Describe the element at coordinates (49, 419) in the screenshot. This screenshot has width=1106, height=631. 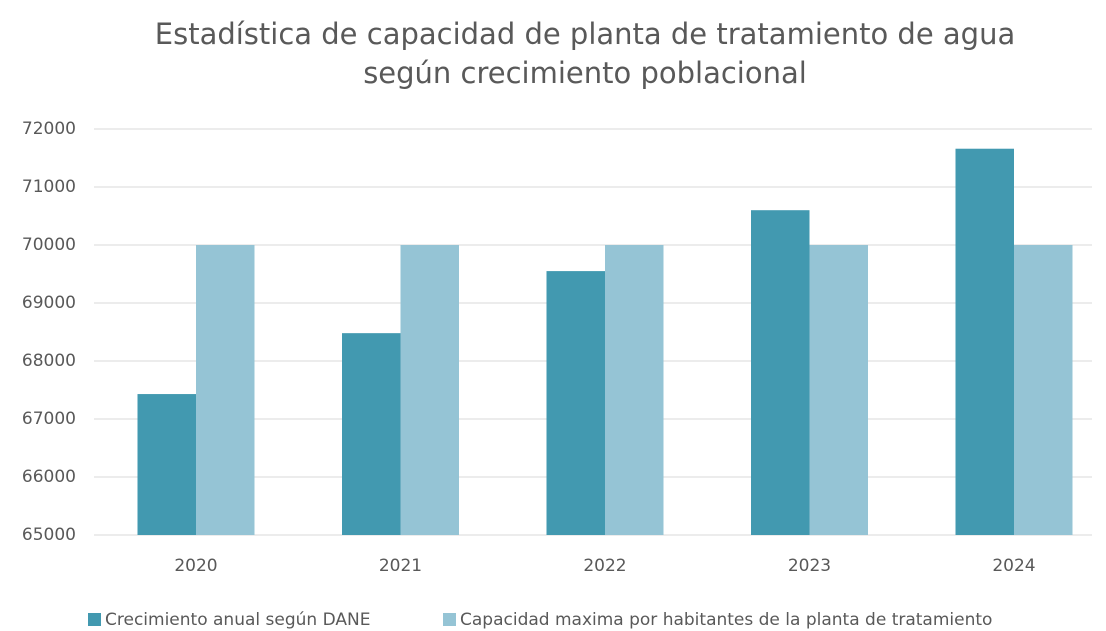
I see `y-tick-label: 67000` at that location.